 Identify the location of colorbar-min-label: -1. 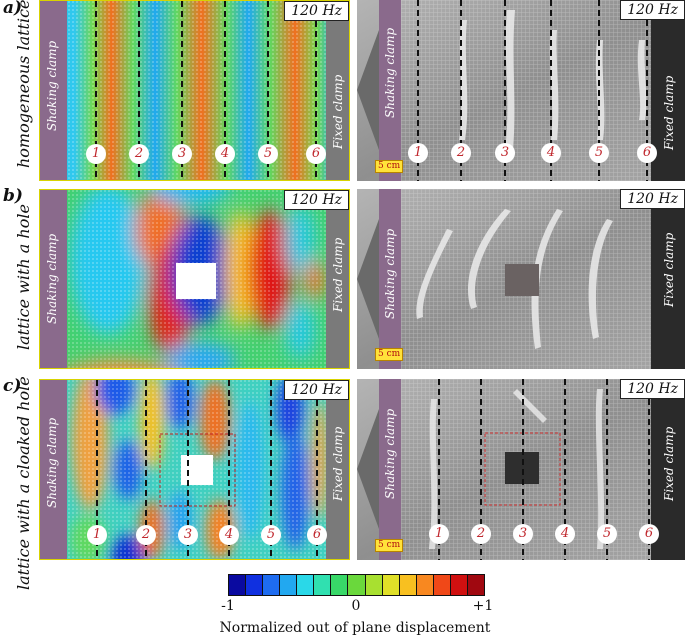
(228, 606).